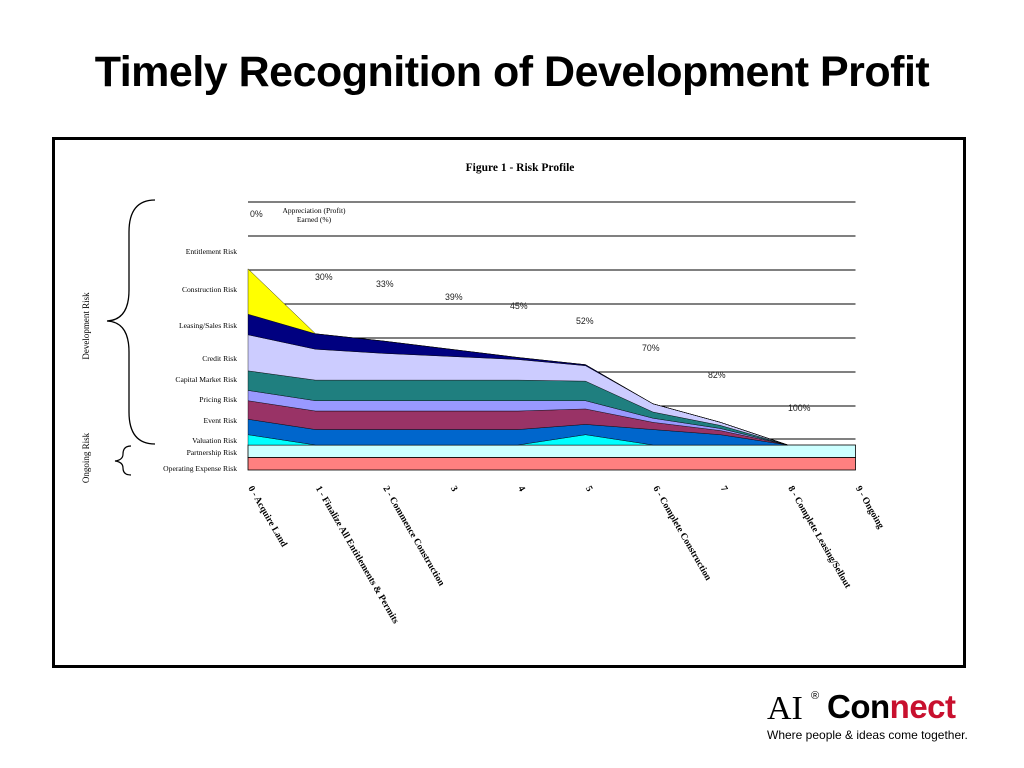 The width and height of the screenshot is (1024, 768). I want to click on profit-label-7: 82%, so click(717, 375).